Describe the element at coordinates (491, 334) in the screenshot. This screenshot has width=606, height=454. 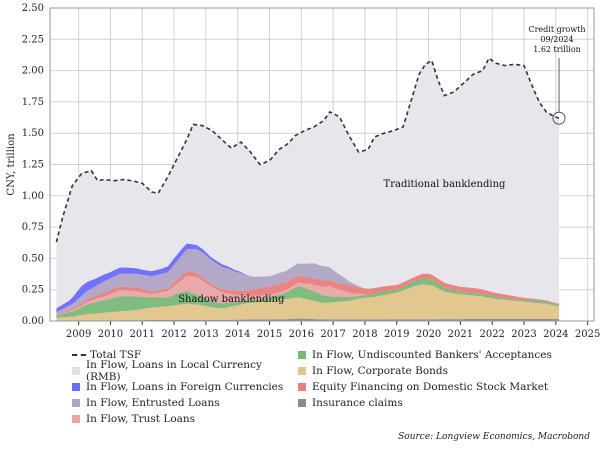
I see `x-tick-label: 2022` at that location.